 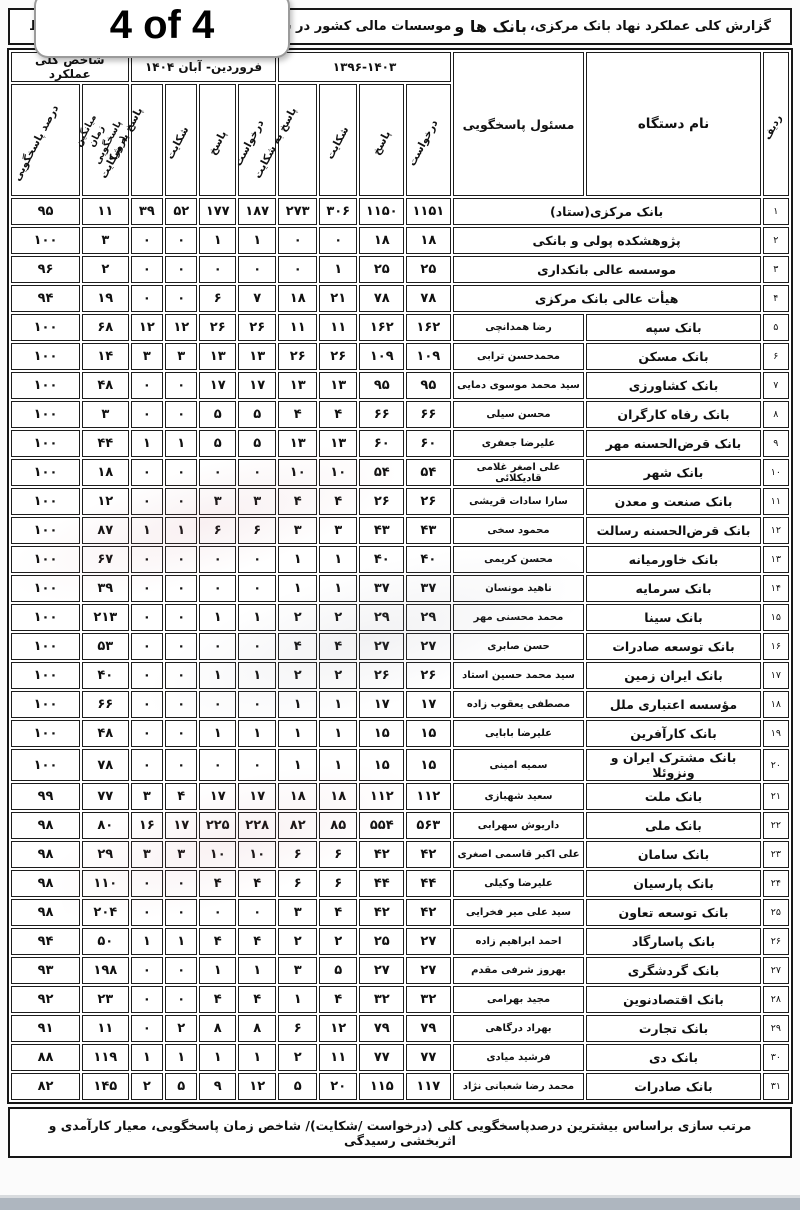 What do you see at coordinates (105, 883) in the screenshot?
I see `avg-response-days: ۱۱۰` at bounding box center [105, 883].